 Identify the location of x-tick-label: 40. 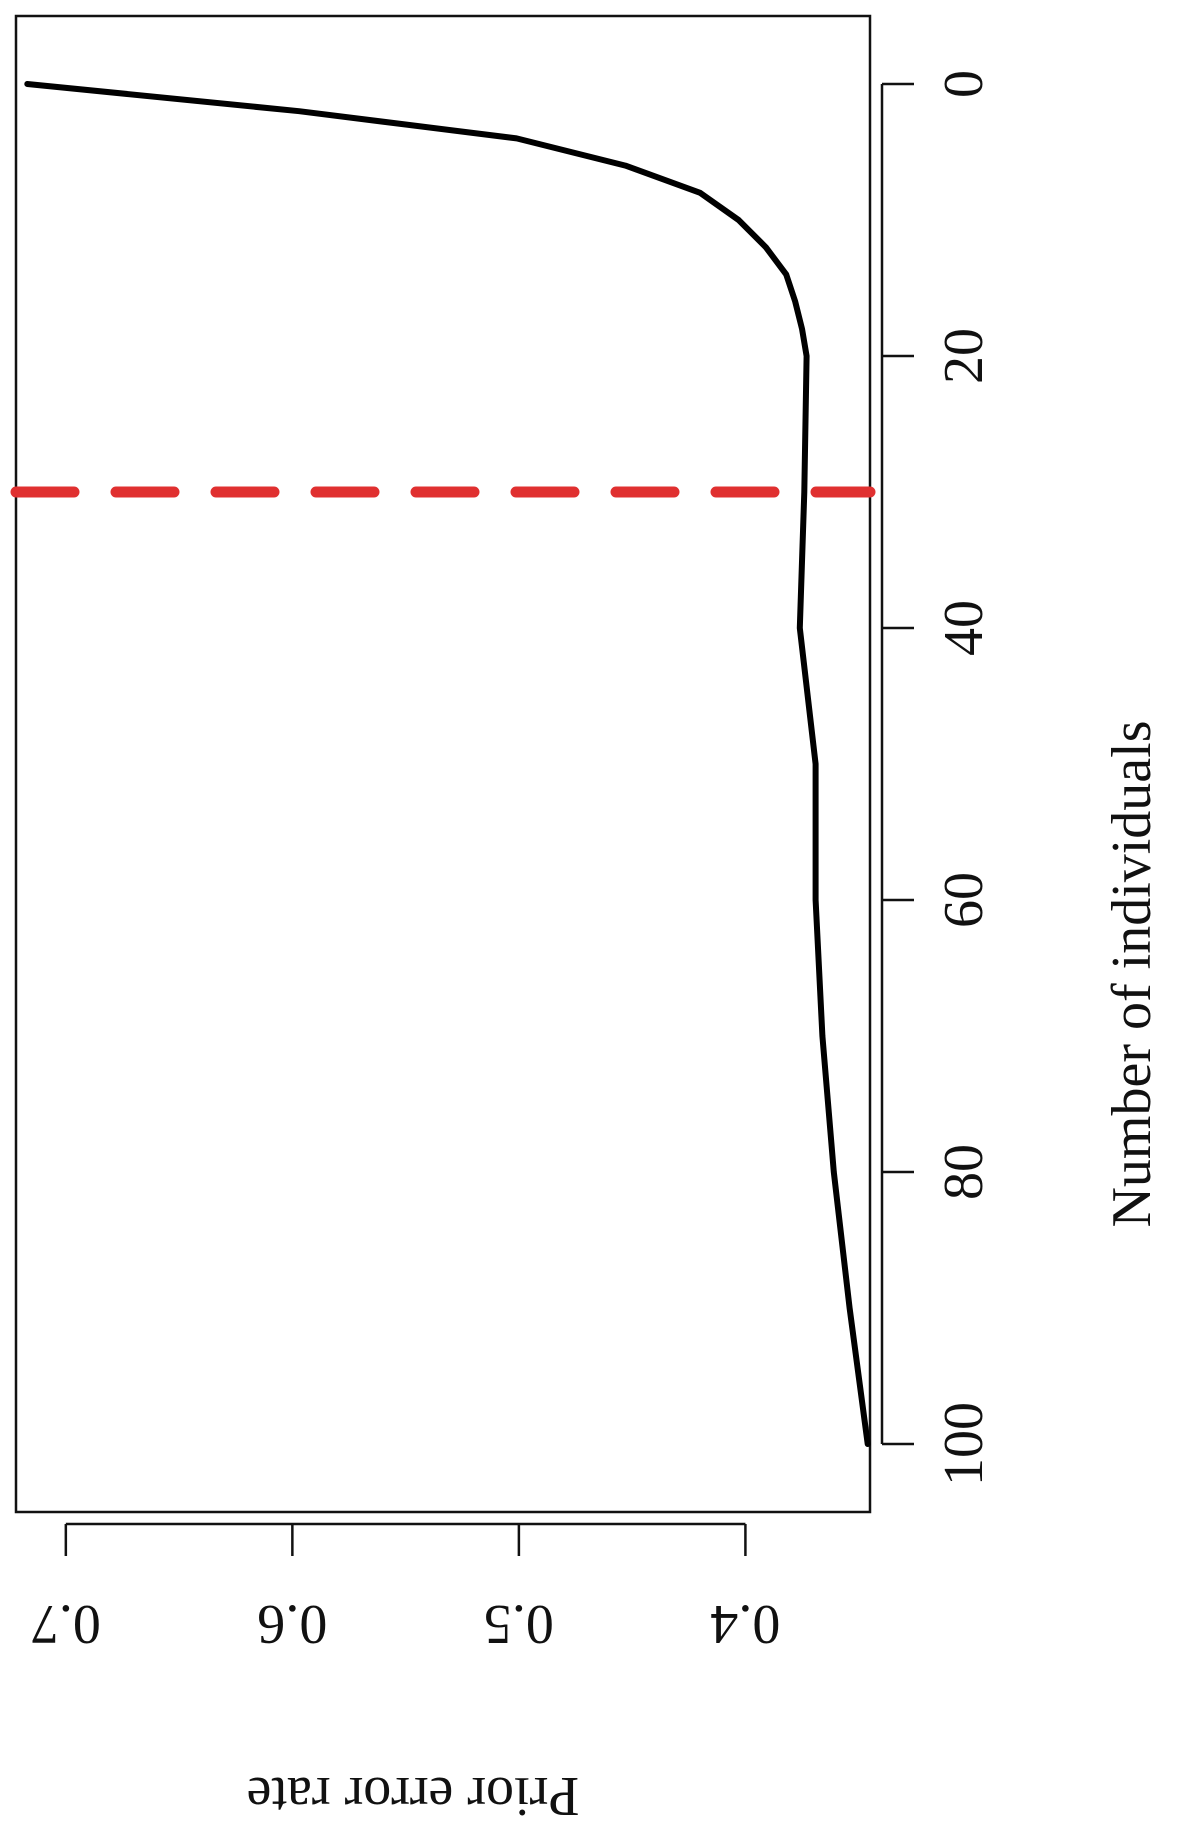
(964, 628).